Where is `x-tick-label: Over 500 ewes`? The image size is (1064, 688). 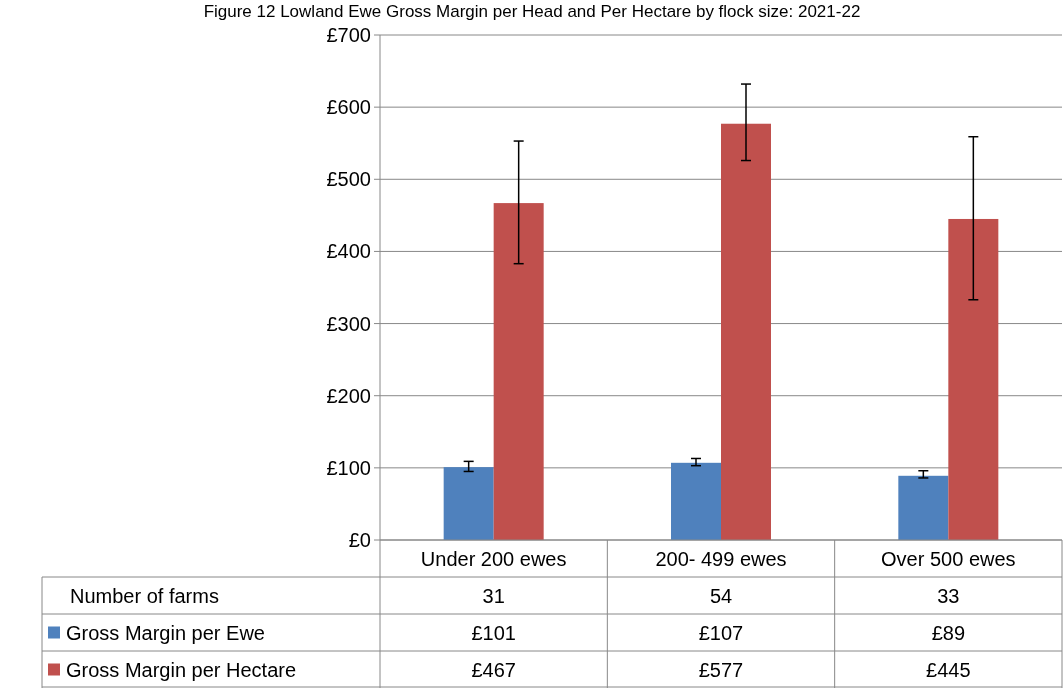 x-tick-label: Over 500 ewes is located at coordinates (948, 558).